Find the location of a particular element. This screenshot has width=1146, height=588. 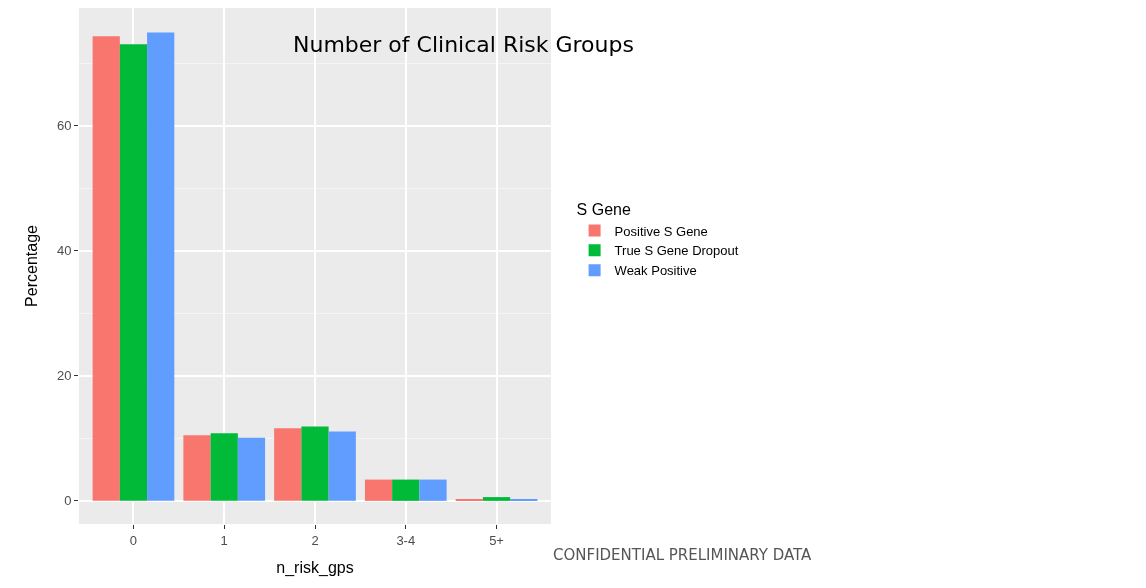

x-tick-label: 3-4 is located at coordinates (406, 540).